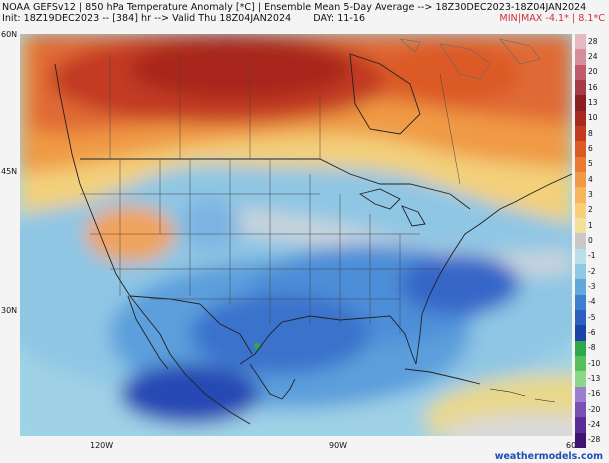 The image size is (609, 463). What do you see at coordinates (9, 310) in the screenshot?
I see `lat-label-30n: 30N` at bounding box center [9, 310].